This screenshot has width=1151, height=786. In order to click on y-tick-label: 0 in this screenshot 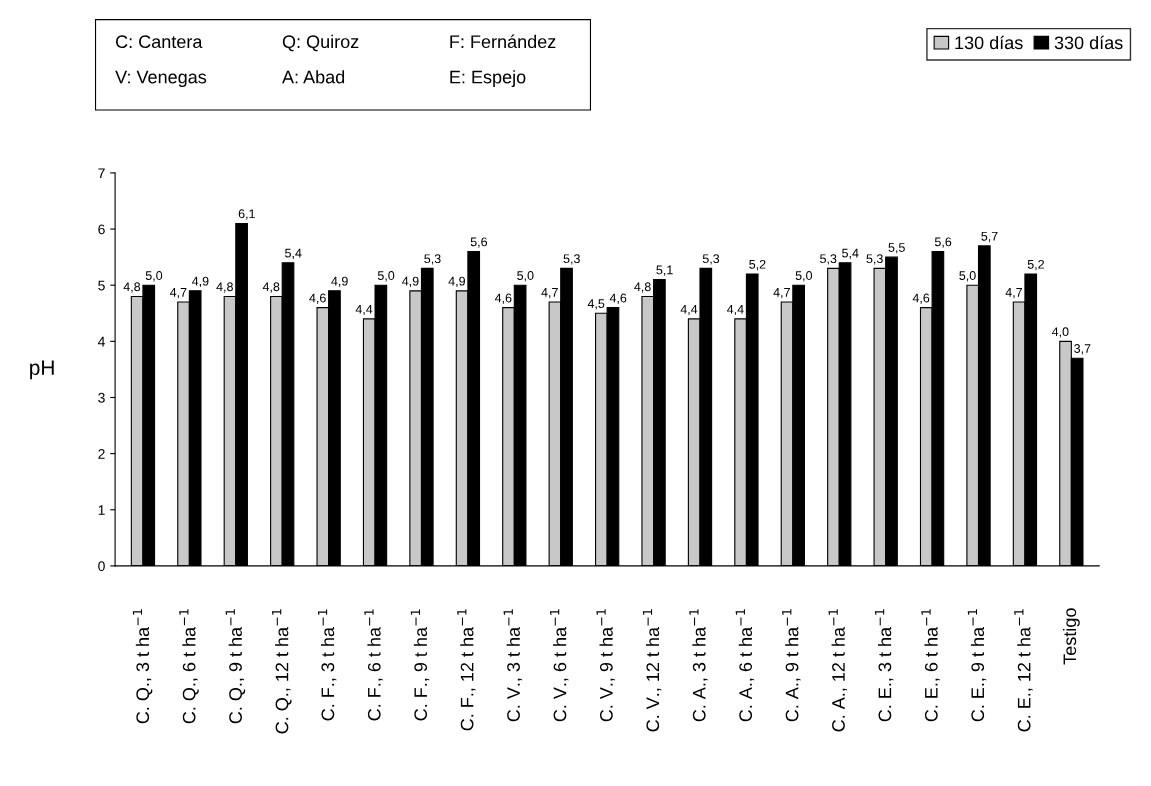, I will do `click(101, 566)`.